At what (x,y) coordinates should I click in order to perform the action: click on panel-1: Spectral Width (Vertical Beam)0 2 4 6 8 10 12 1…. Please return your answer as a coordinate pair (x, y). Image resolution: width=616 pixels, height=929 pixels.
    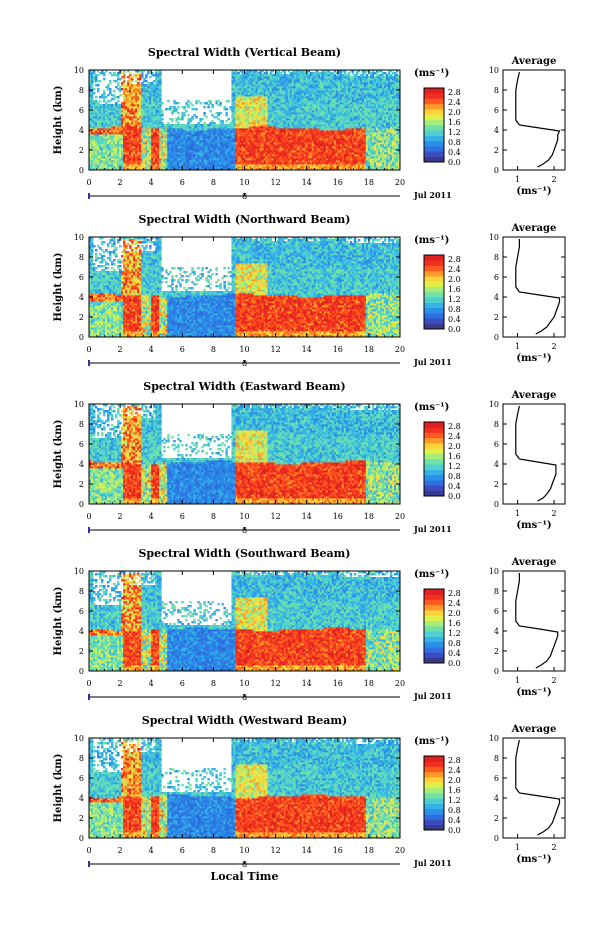
    Looking at the image, I should click on (309, 123).